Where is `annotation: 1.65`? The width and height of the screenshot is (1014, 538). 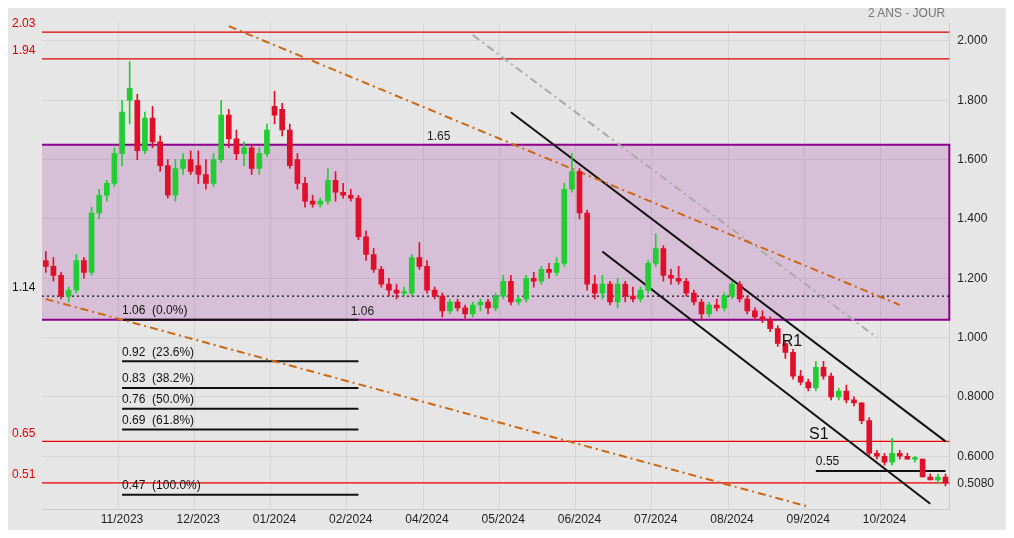 annotation: 1.65 is located at coordinates (439, 136).